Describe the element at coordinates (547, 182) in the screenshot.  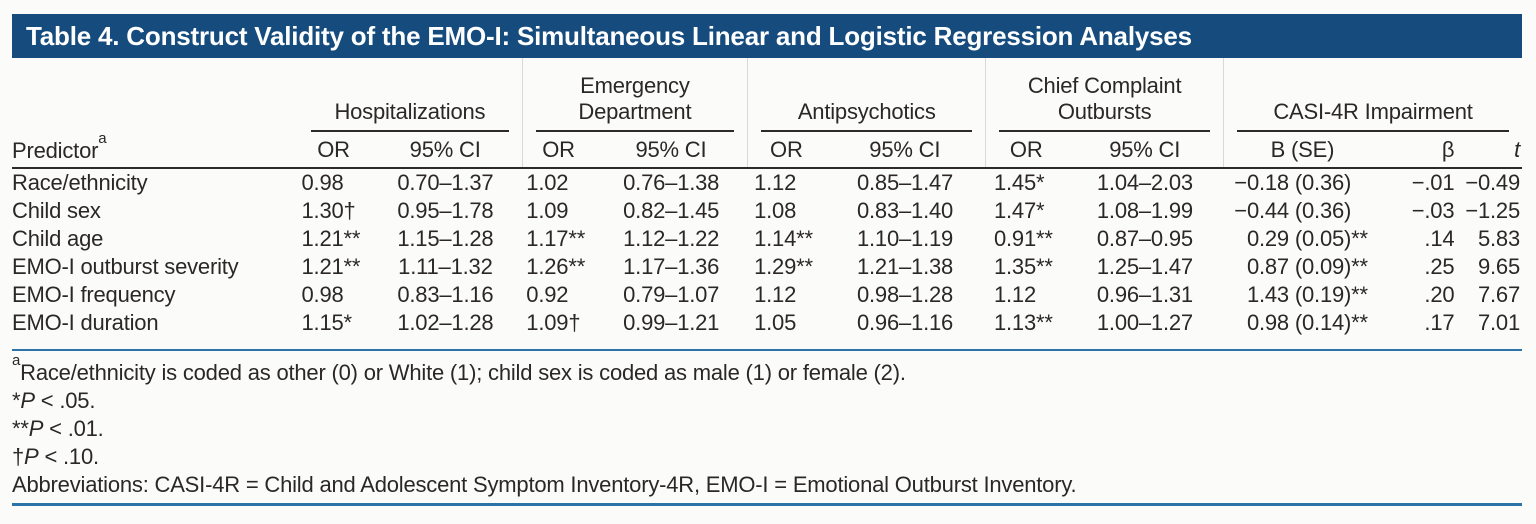
I see `or-value-cell: 1.02` at that location.